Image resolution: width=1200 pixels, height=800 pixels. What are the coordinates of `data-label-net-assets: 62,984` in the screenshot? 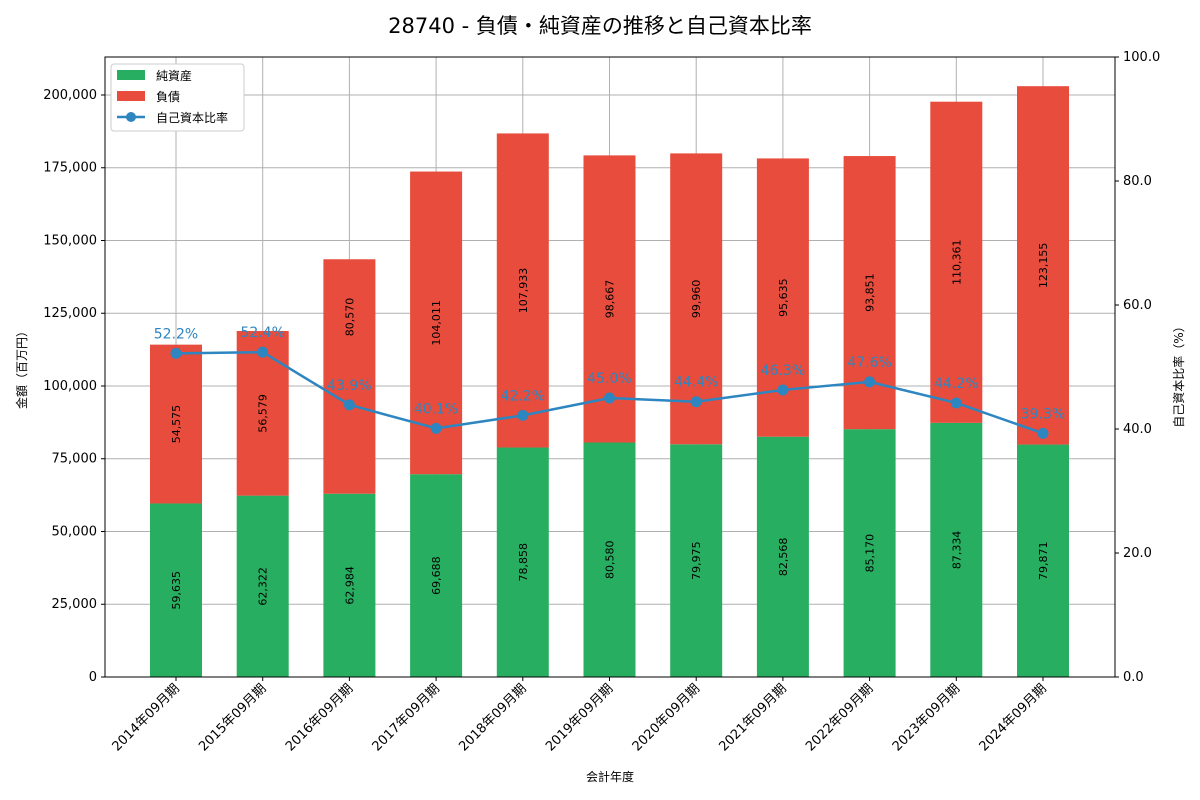 It's located at (349, 585).